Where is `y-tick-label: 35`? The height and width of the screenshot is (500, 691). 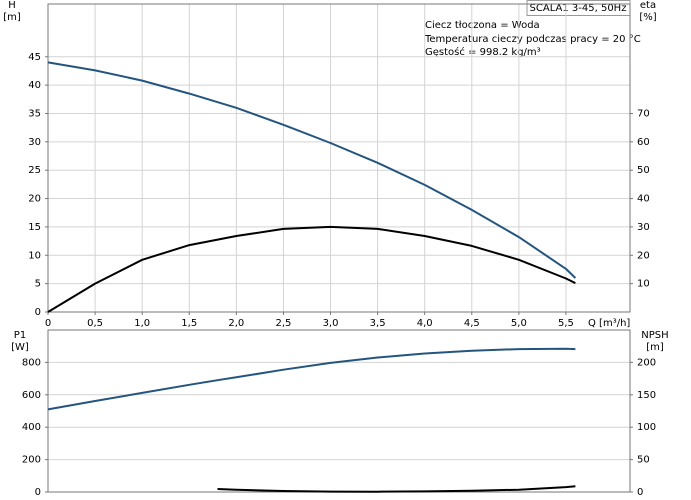
y-tick-label: 35 is located at coordinates (34, 113).